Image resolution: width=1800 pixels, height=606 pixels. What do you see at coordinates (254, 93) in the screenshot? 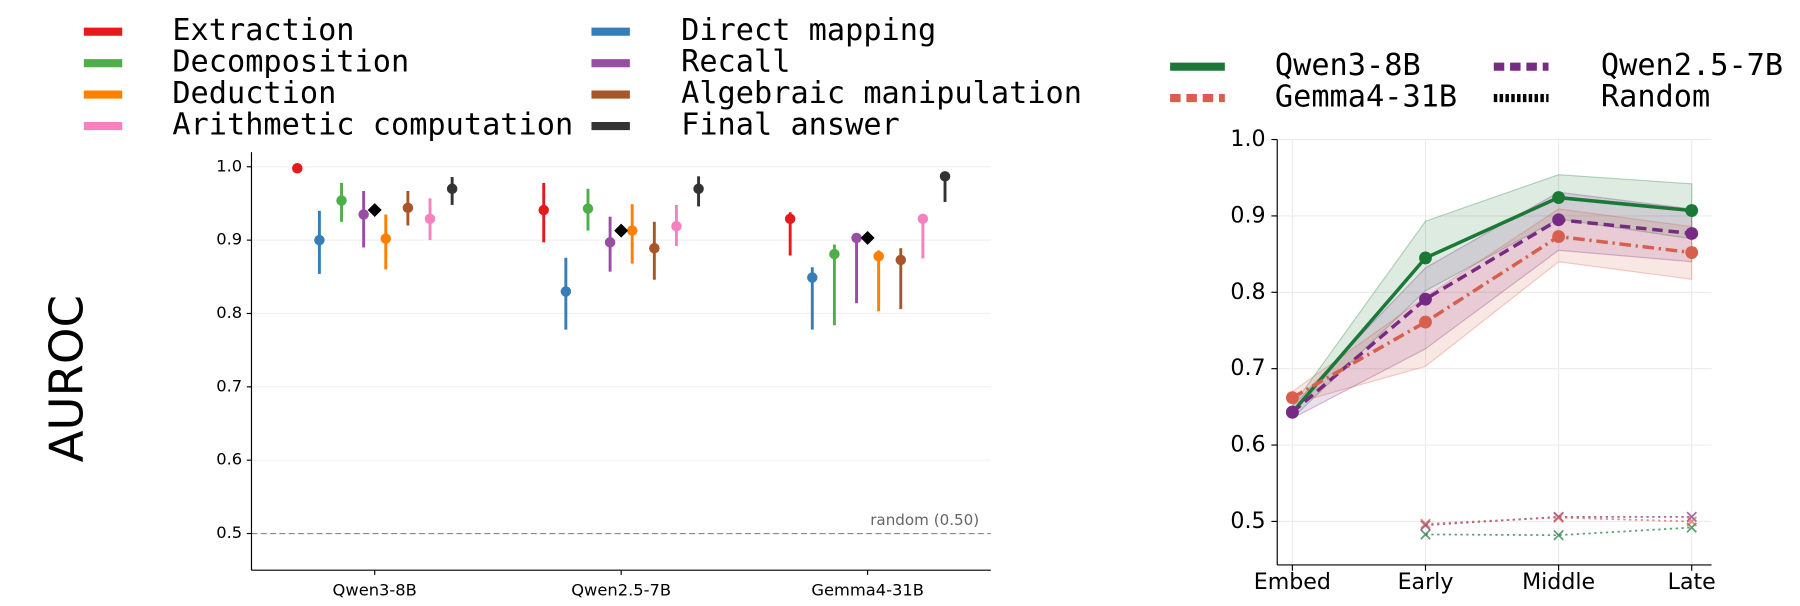
I see `legend-label: Deduction` at bounding box center [254, 93].